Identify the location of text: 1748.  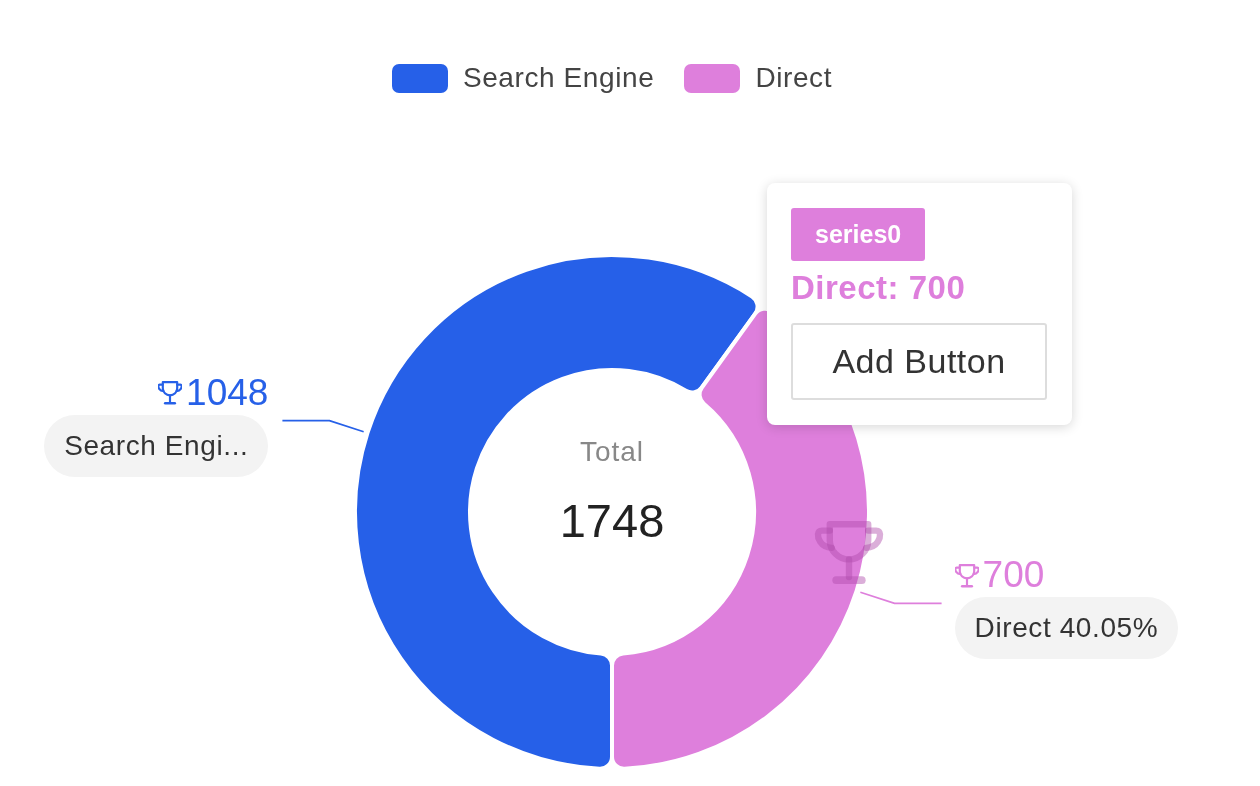
(612, 521).